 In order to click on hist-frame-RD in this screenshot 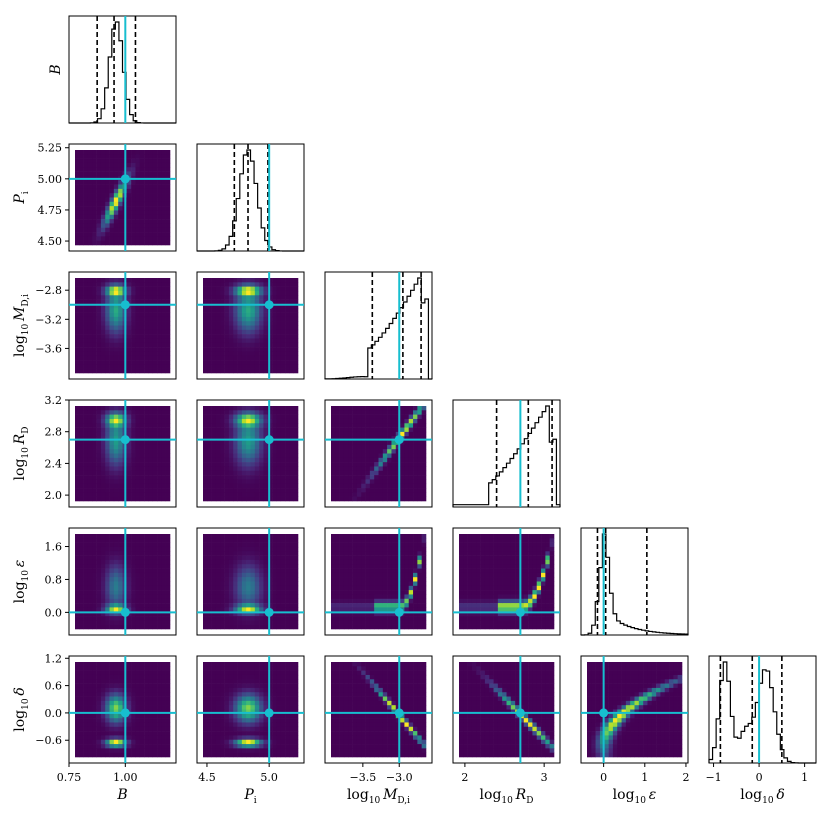, I will do `click(506, 453)`.